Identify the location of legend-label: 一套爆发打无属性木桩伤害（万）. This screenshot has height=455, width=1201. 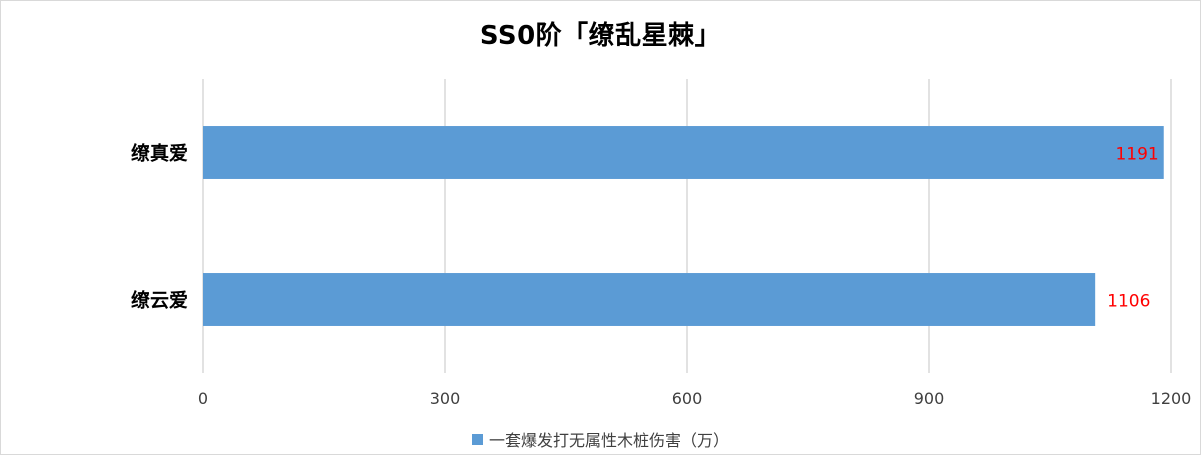
(608, 440).